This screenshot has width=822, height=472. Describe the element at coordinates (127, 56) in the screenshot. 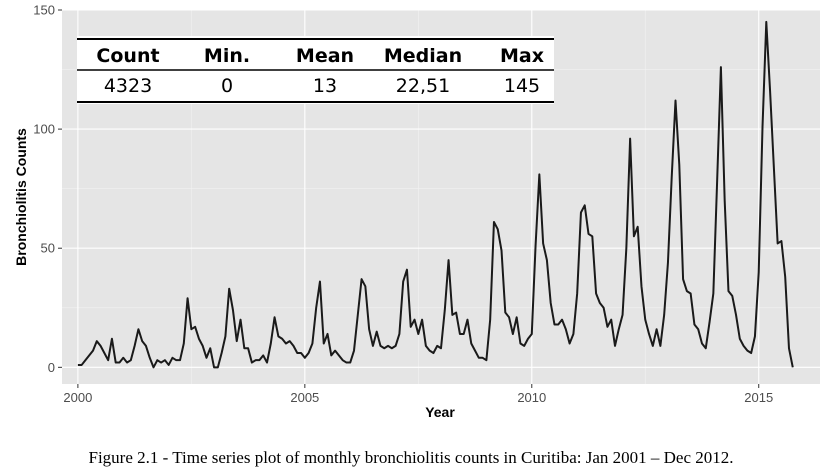

I see `stats-header-count: Count` at that location.